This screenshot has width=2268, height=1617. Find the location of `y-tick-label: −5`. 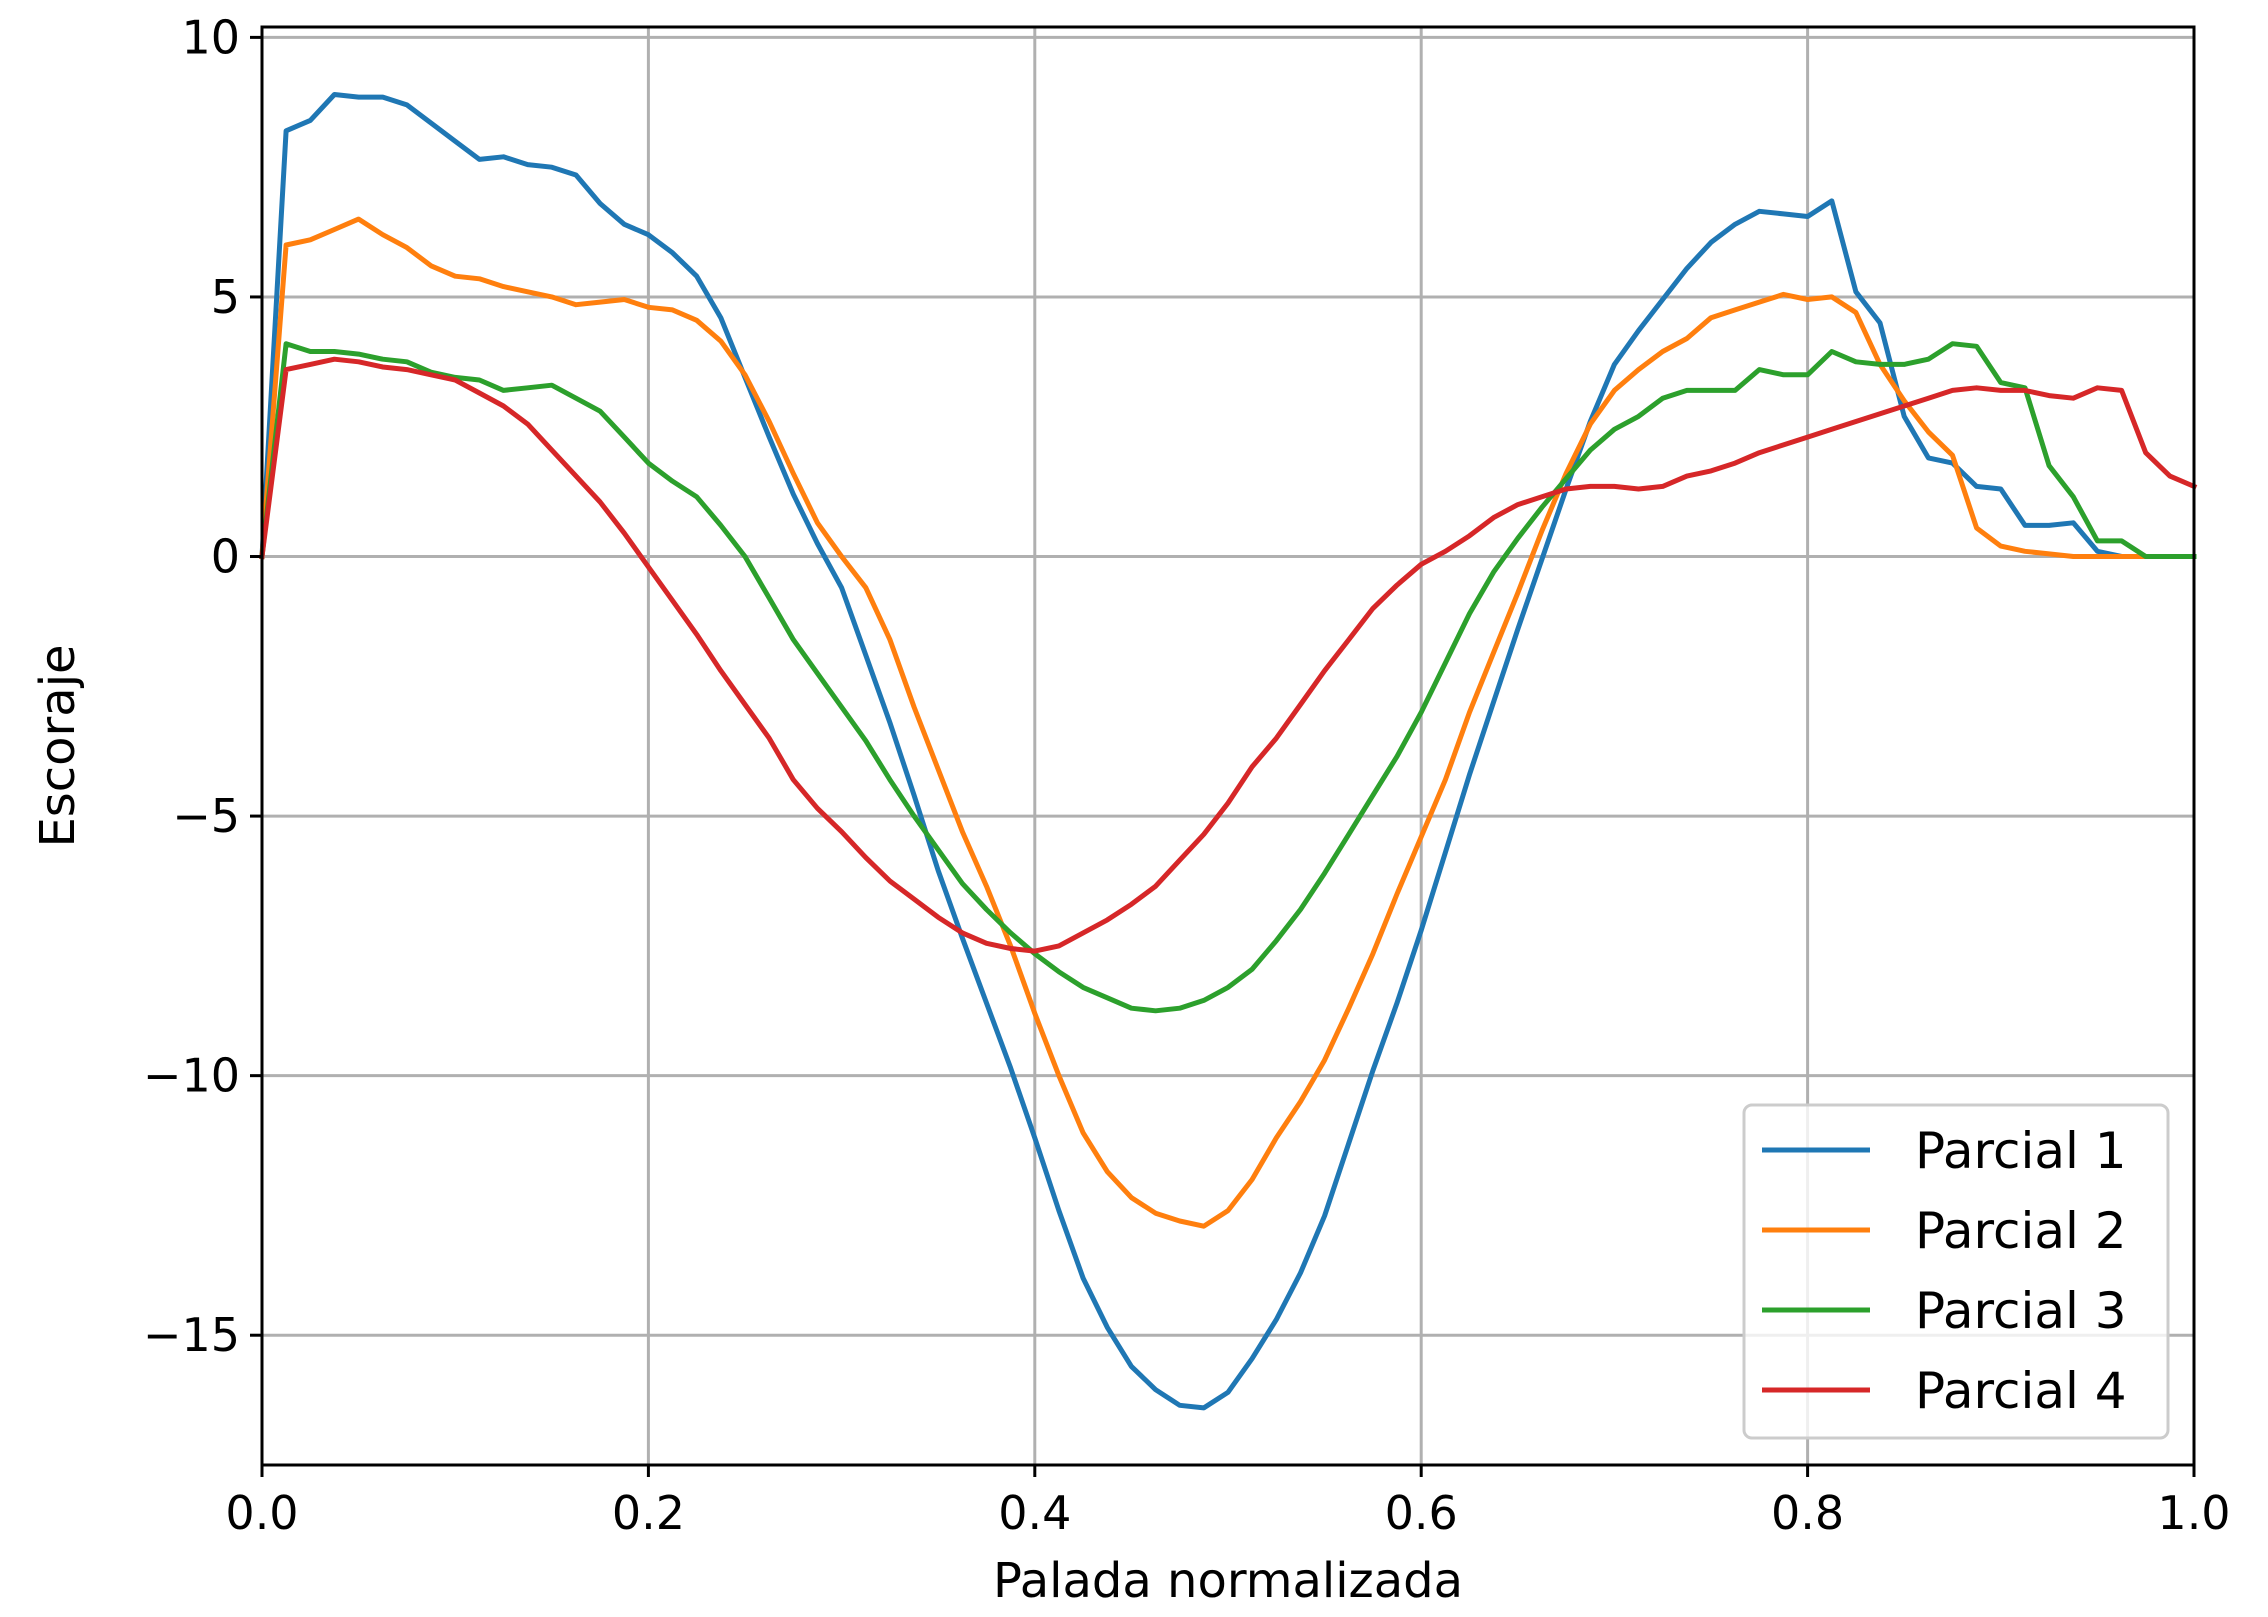

y-tick-label: −5 is located at coordinates (206, 816).